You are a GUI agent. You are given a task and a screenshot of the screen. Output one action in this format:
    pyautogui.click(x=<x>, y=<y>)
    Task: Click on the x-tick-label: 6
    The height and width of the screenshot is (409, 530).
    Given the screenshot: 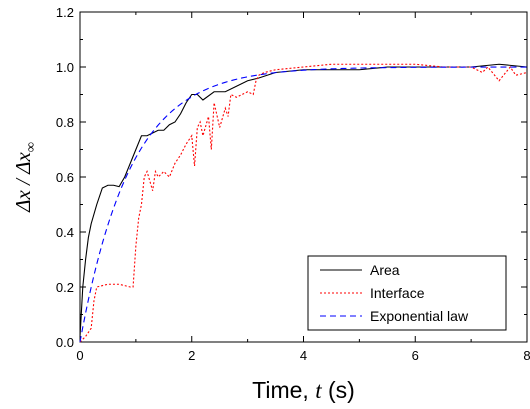 What is the action you would take?
    pyautogui.click(x=415, y=355)
    